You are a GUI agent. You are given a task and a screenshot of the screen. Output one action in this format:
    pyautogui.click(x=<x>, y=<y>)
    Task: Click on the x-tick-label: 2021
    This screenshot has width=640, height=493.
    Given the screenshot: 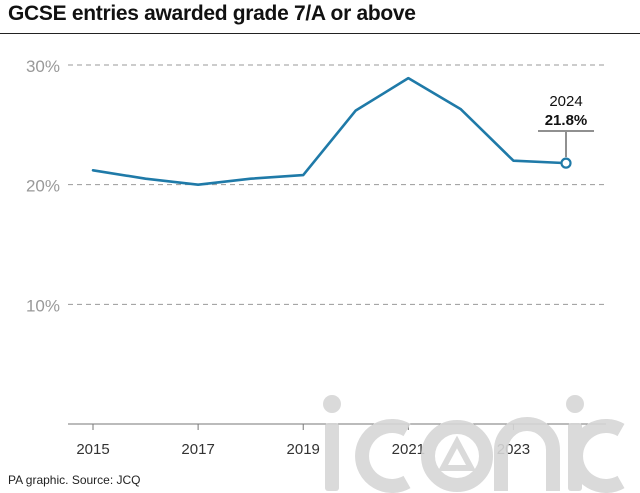 What is the action you would take?
    pyautogui.click(x=408, y=449)
    